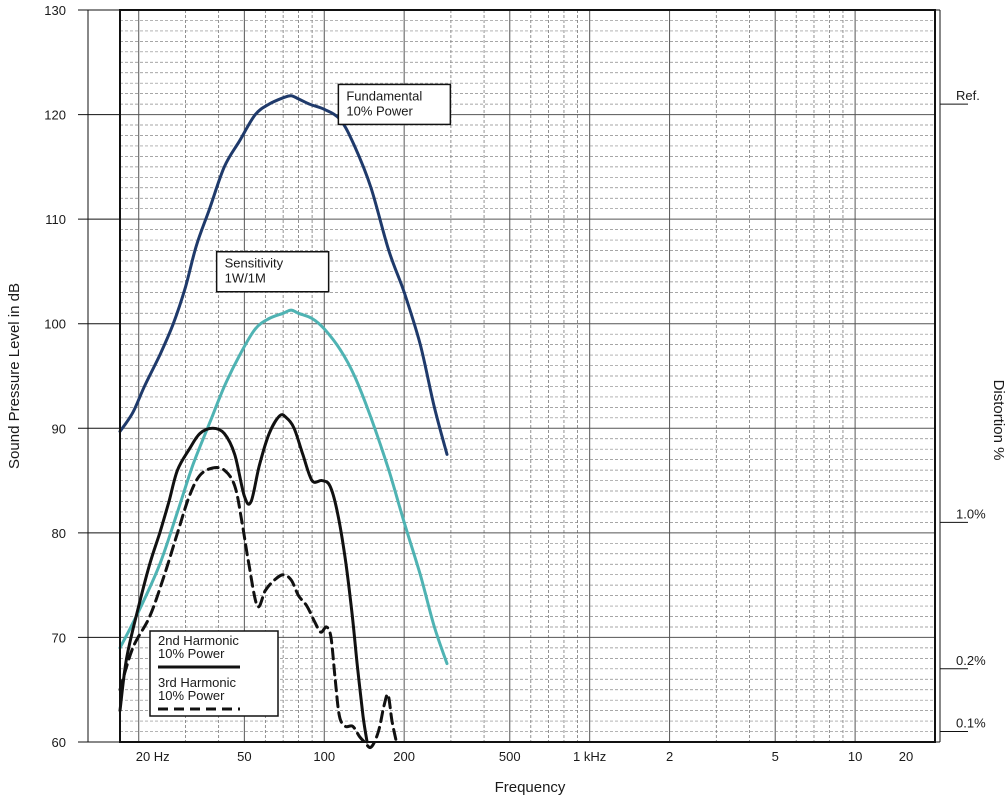 The height and width of the screenshot is (803, 1008). What do you see at coordinates (669, 756) in the screenshot?
I see `x-tick-label: 2` at bounding box center [669, 756].